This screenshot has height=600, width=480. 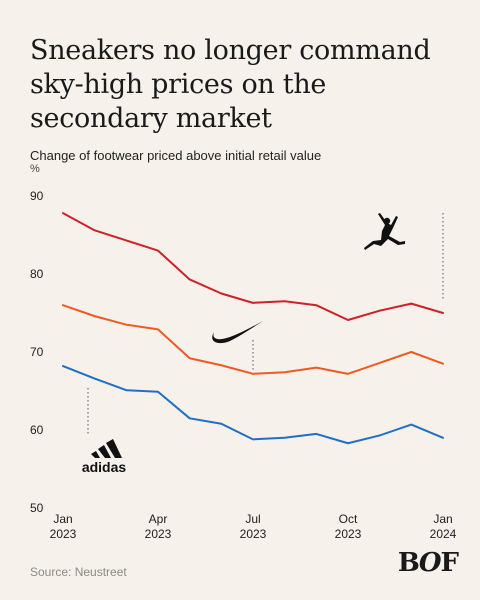 I want to click on series-line-jordan, so click(x=253, y=267).